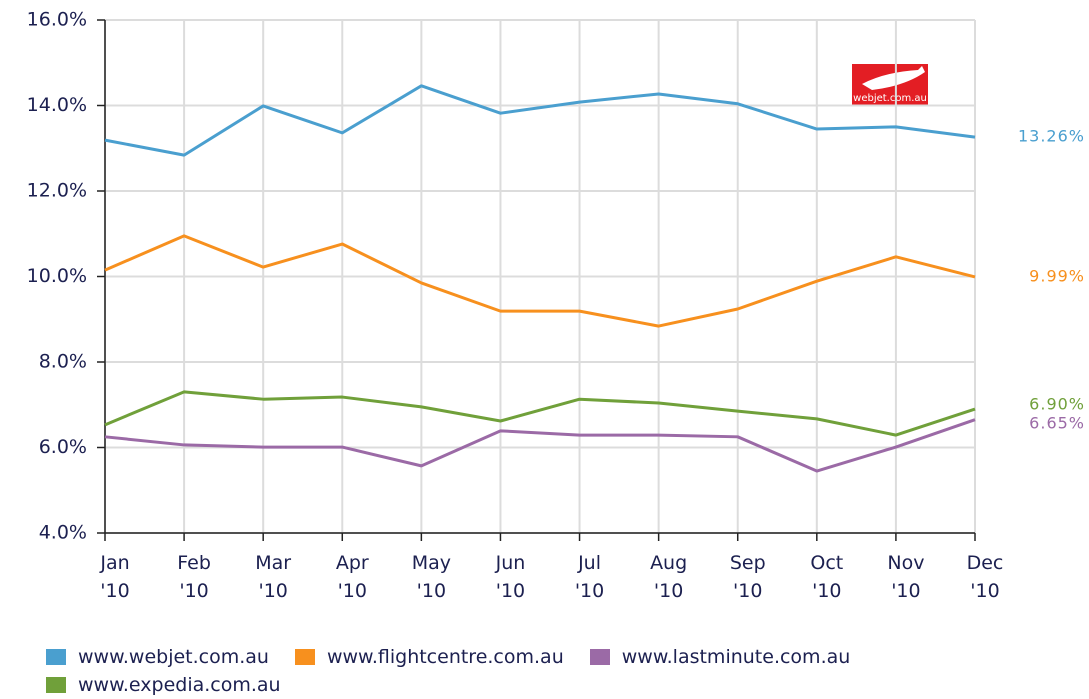  I want to click on legend-label: www.lastminute.com.au, so click(736, 657).